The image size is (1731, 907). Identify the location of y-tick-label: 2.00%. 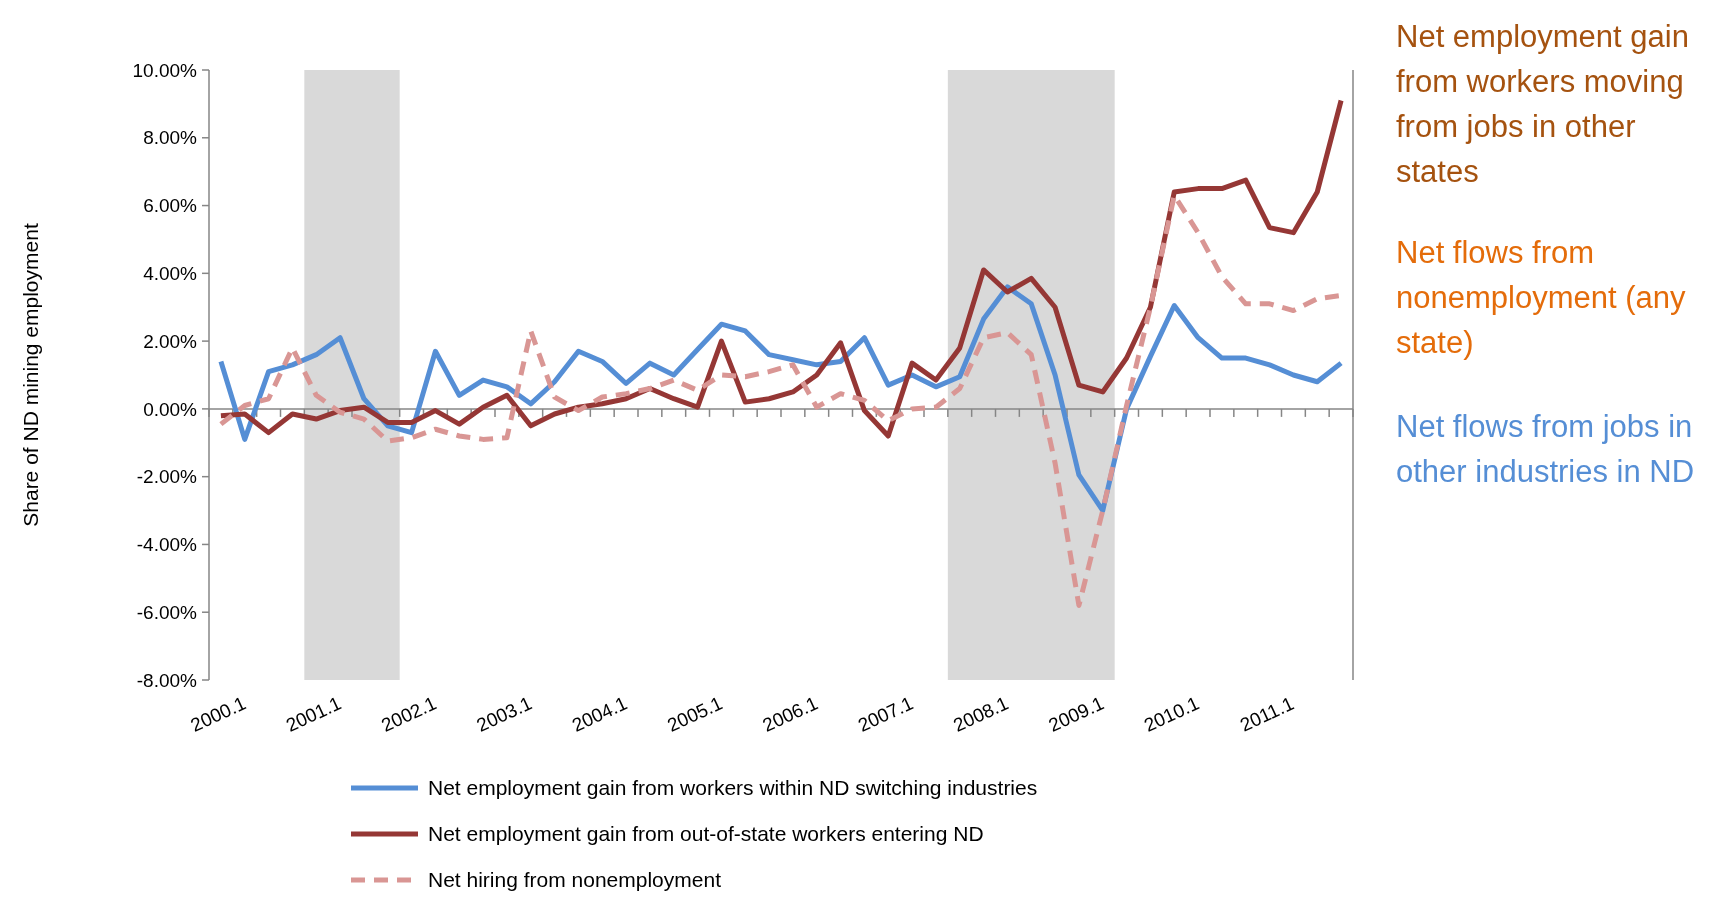
(170, 341).